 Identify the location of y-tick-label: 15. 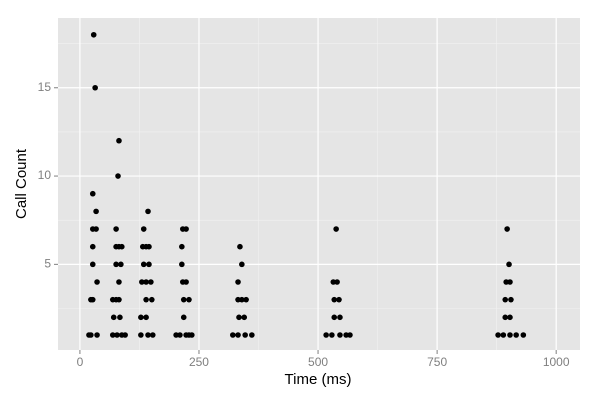
(45, 87).